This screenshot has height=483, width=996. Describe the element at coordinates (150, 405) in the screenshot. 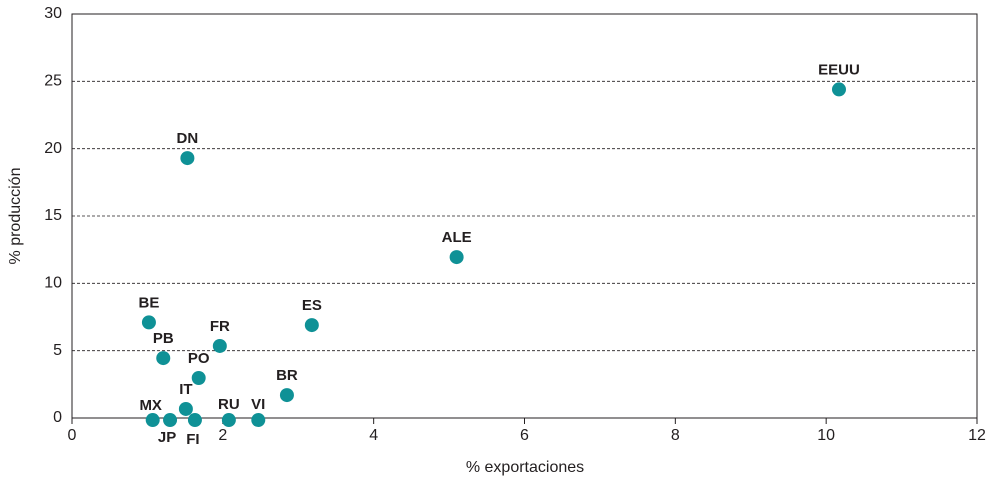

I see `point-label: MX` at that location.